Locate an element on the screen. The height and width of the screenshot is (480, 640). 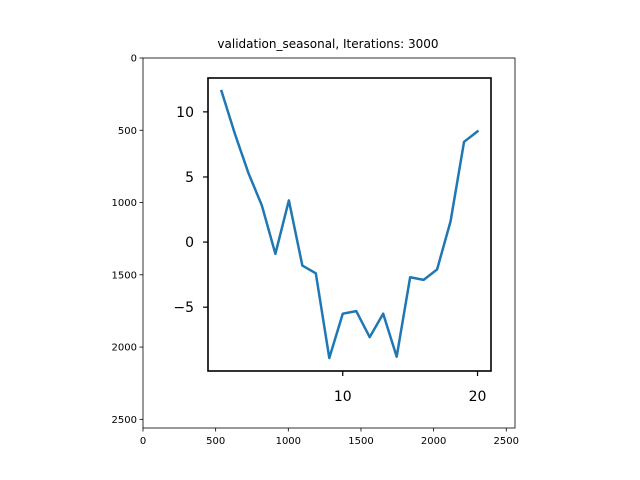
inset-y-tick-label: 0 is located at coordinates (189, 243).